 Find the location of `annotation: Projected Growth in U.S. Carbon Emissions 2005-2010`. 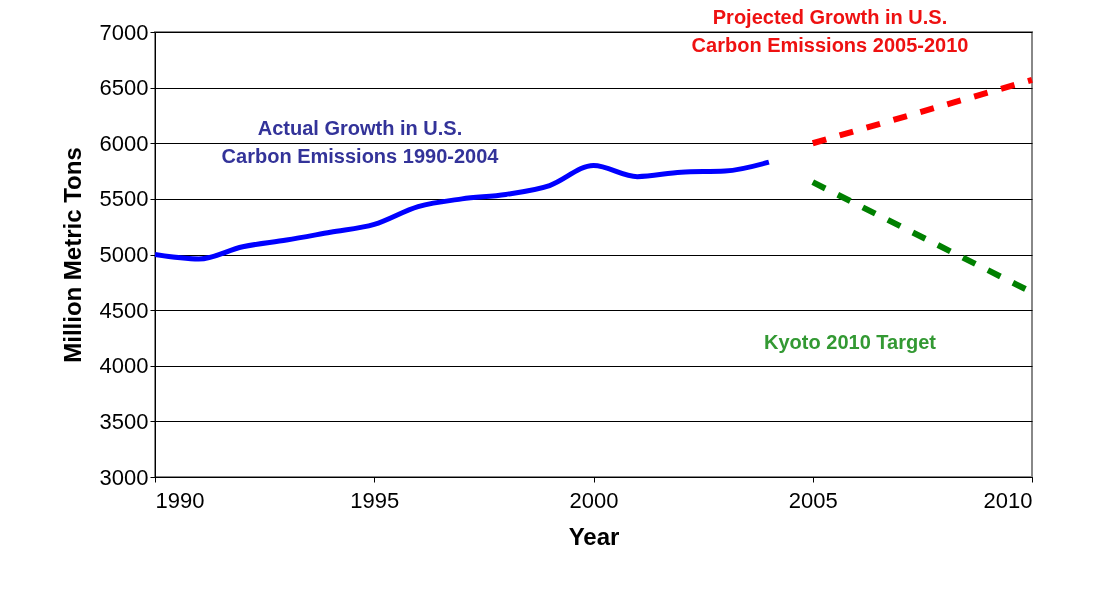

annotation: Projected Growth in U.S. Carbon Emissions 2005-2010 is located at coordinates (830, 31).